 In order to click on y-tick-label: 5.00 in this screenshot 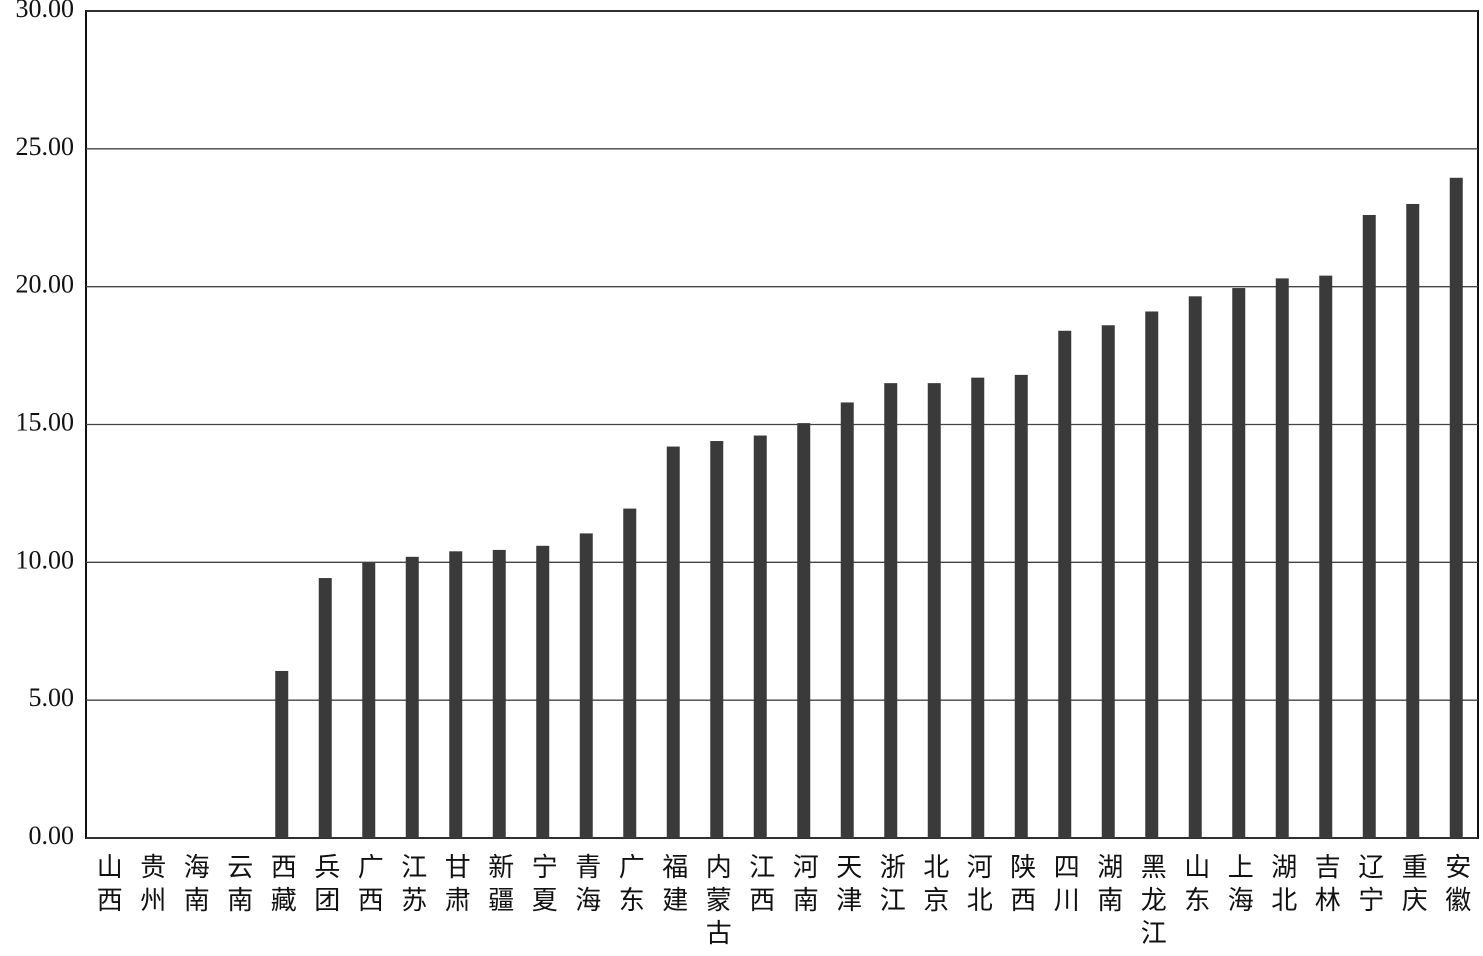, I will do `click(52, 697)`.